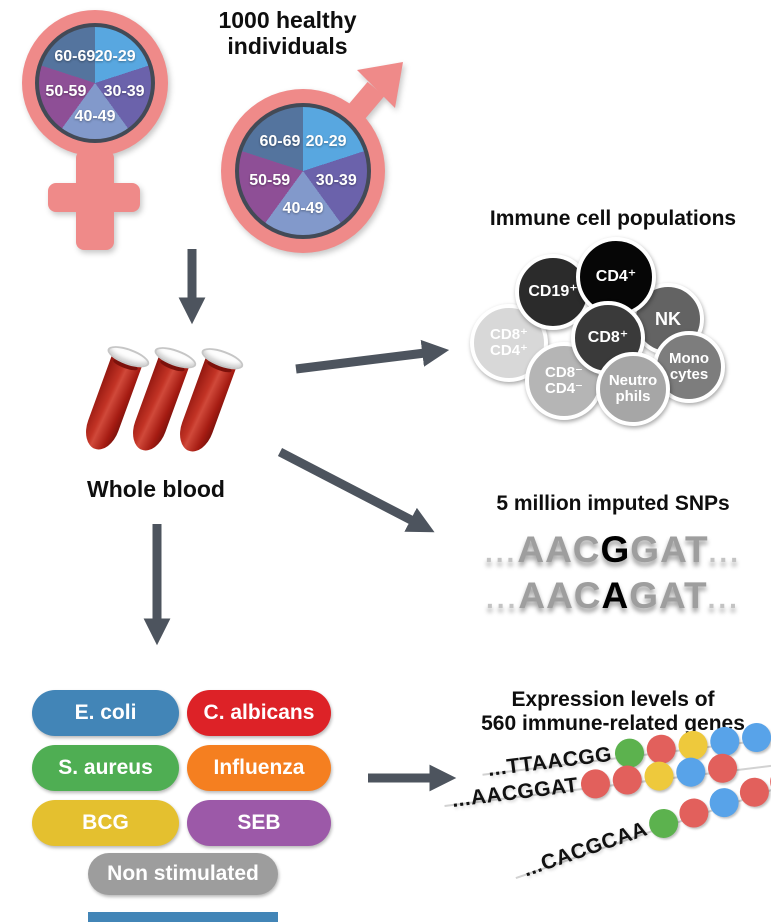 This screenshot has width=771, height=922. I want to click on arrow-blood-to-immune-cells, so click(372, 356).